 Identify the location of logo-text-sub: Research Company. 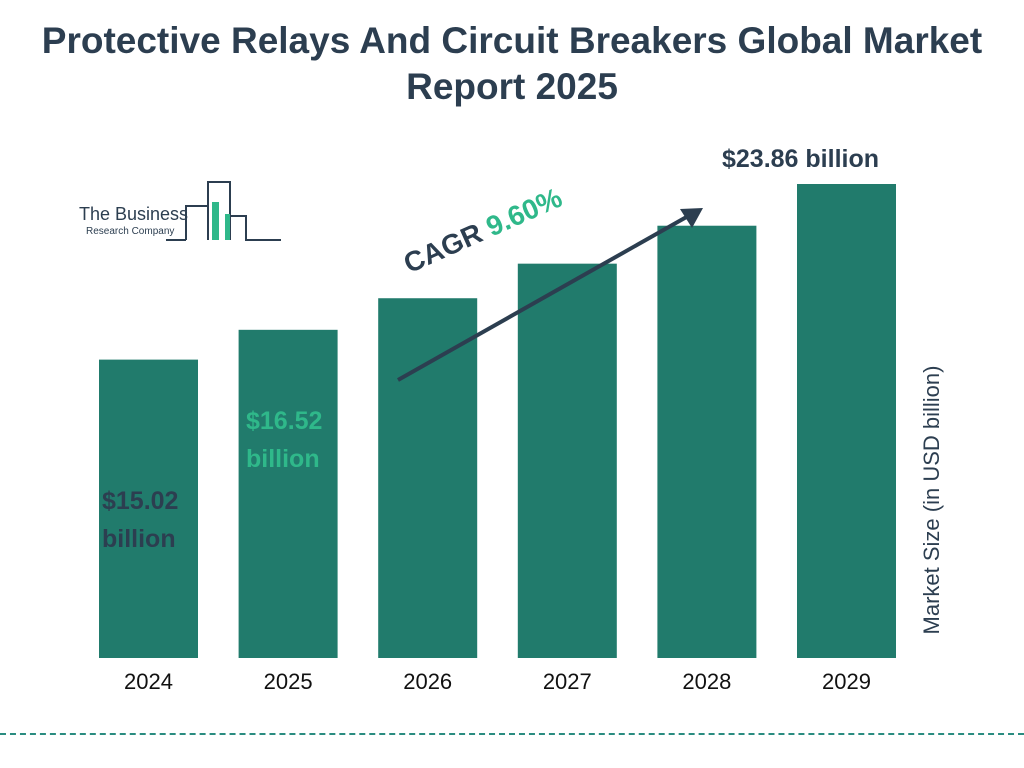
(130, 231).